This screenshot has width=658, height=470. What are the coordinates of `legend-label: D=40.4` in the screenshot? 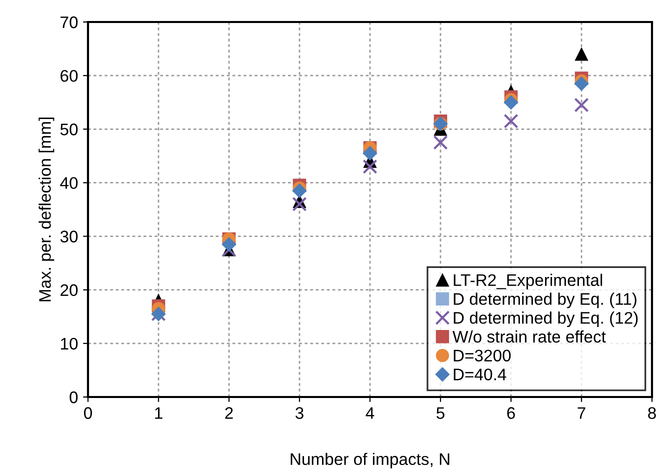 It's located at (480, 374).